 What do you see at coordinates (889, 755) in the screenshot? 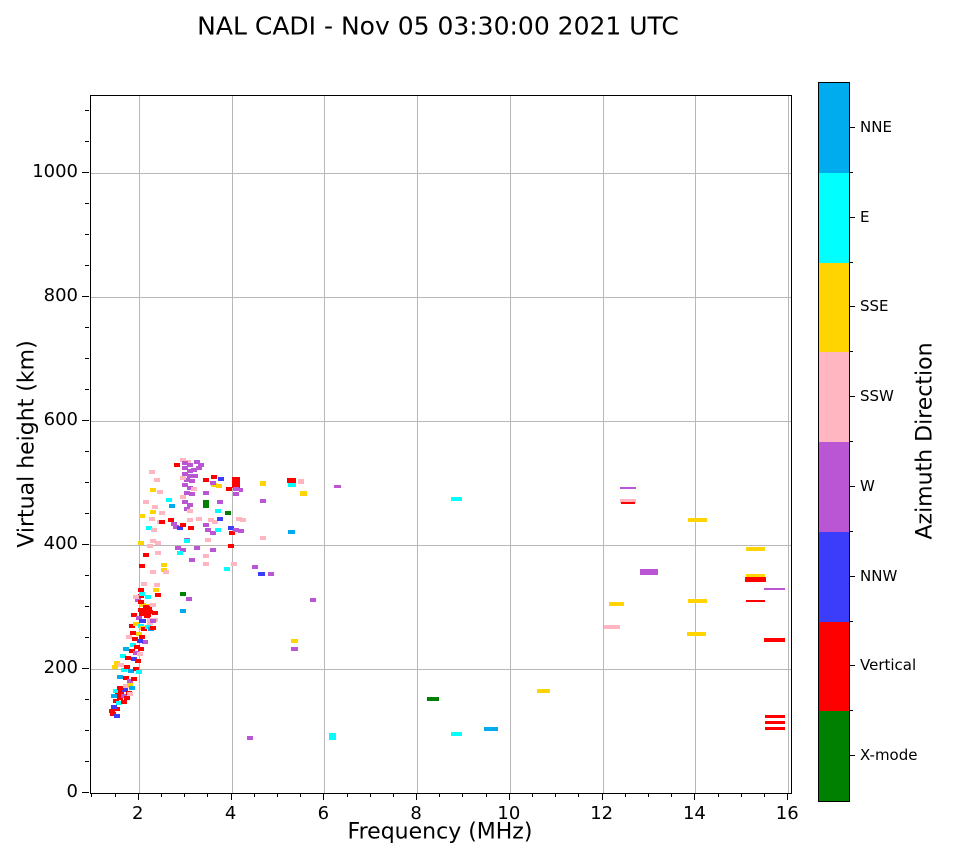
I see `colorbar-tick-label: X-mode` at bounding box center [889, 755].